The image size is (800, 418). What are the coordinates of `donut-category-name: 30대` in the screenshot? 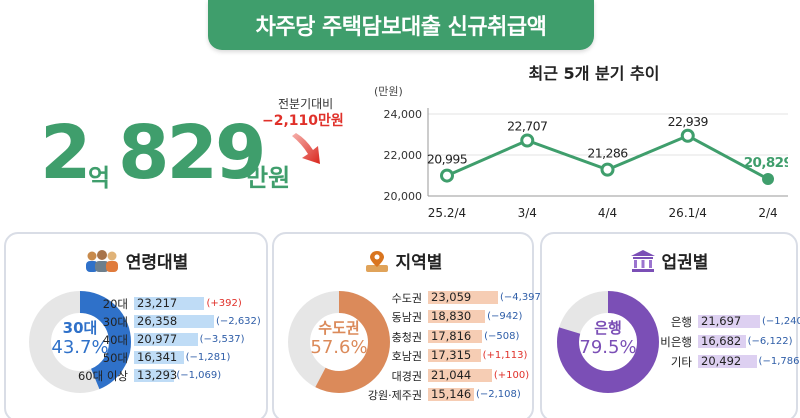 It's located at (80, 328).